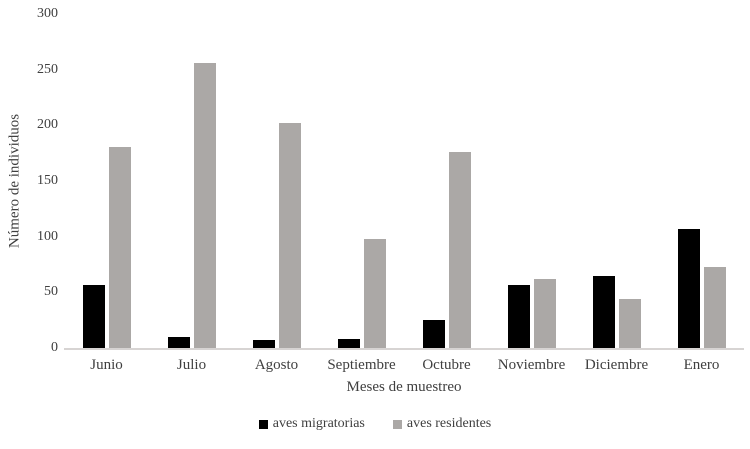 The width and height of the screenshot is (750, 449). What do you see at coordinates (348, 343) in the screenshot?
I see `bar-migratorias-septiembre` at bounding box center [348, 343].